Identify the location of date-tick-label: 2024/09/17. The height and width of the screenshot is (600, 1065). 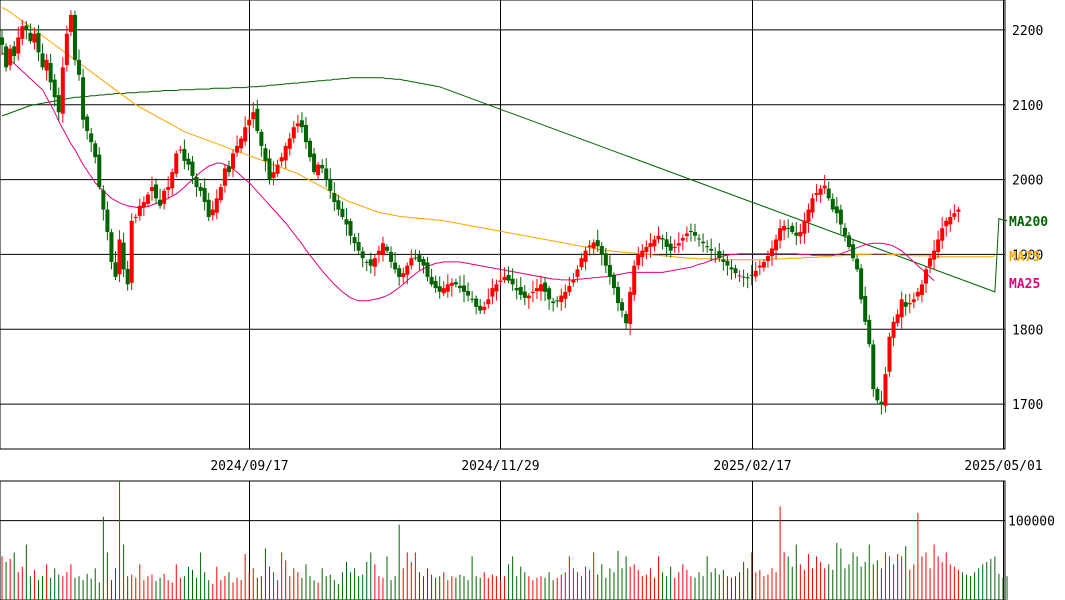
(249, 466).